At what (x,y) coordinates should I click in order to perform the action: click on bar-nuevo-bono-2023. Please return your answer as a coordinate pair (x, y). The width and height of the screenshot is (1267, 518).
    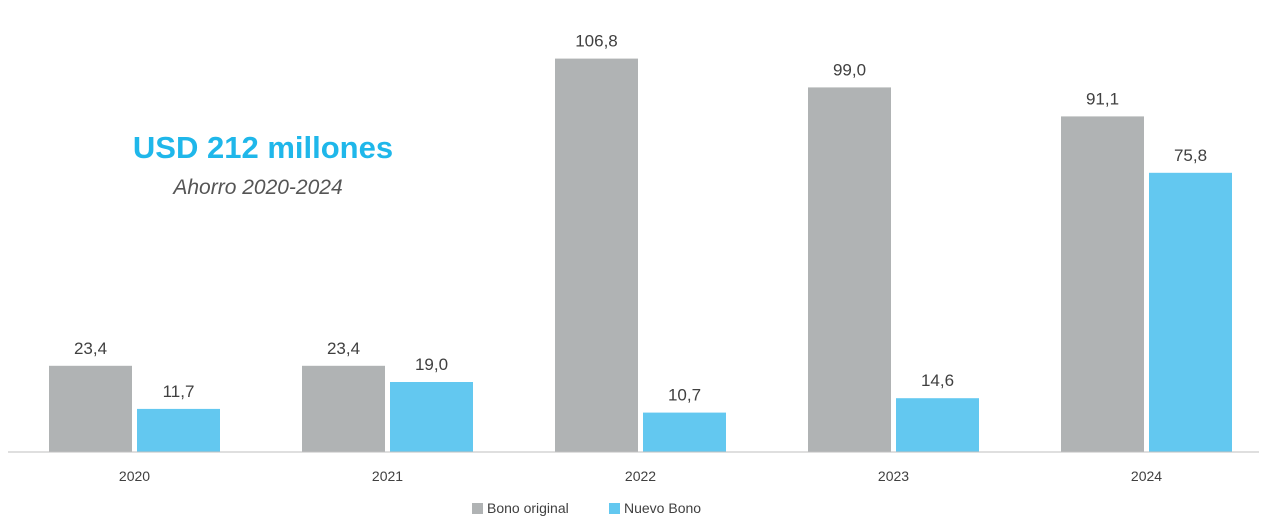
    Looking at the image, I should click on (937, 425).